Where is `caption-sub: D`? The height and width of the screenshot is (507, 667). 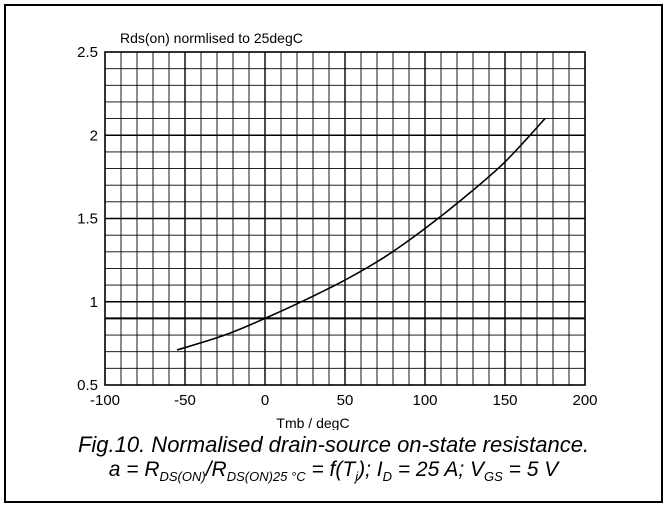
caption-sub: D is located at coordinates (387, 477).